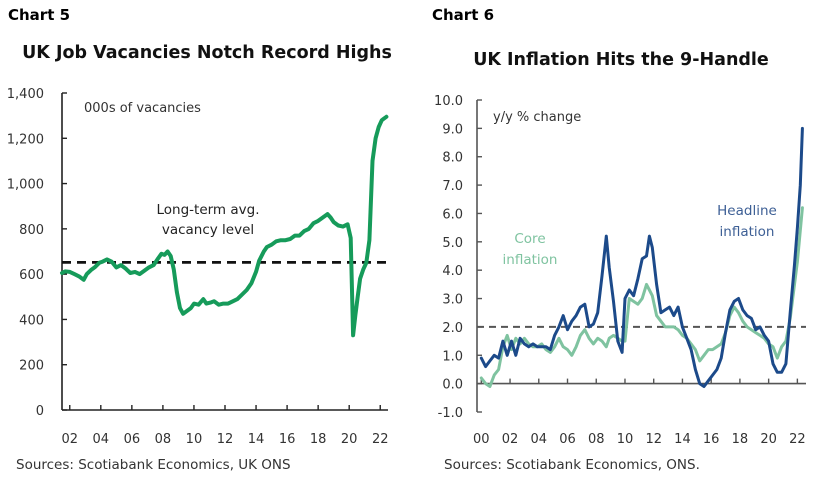  What do you see at coordinates (39, 15) in the screenshot?
I see `chart5-label: Chart 5` at bounding box center [39, 15].